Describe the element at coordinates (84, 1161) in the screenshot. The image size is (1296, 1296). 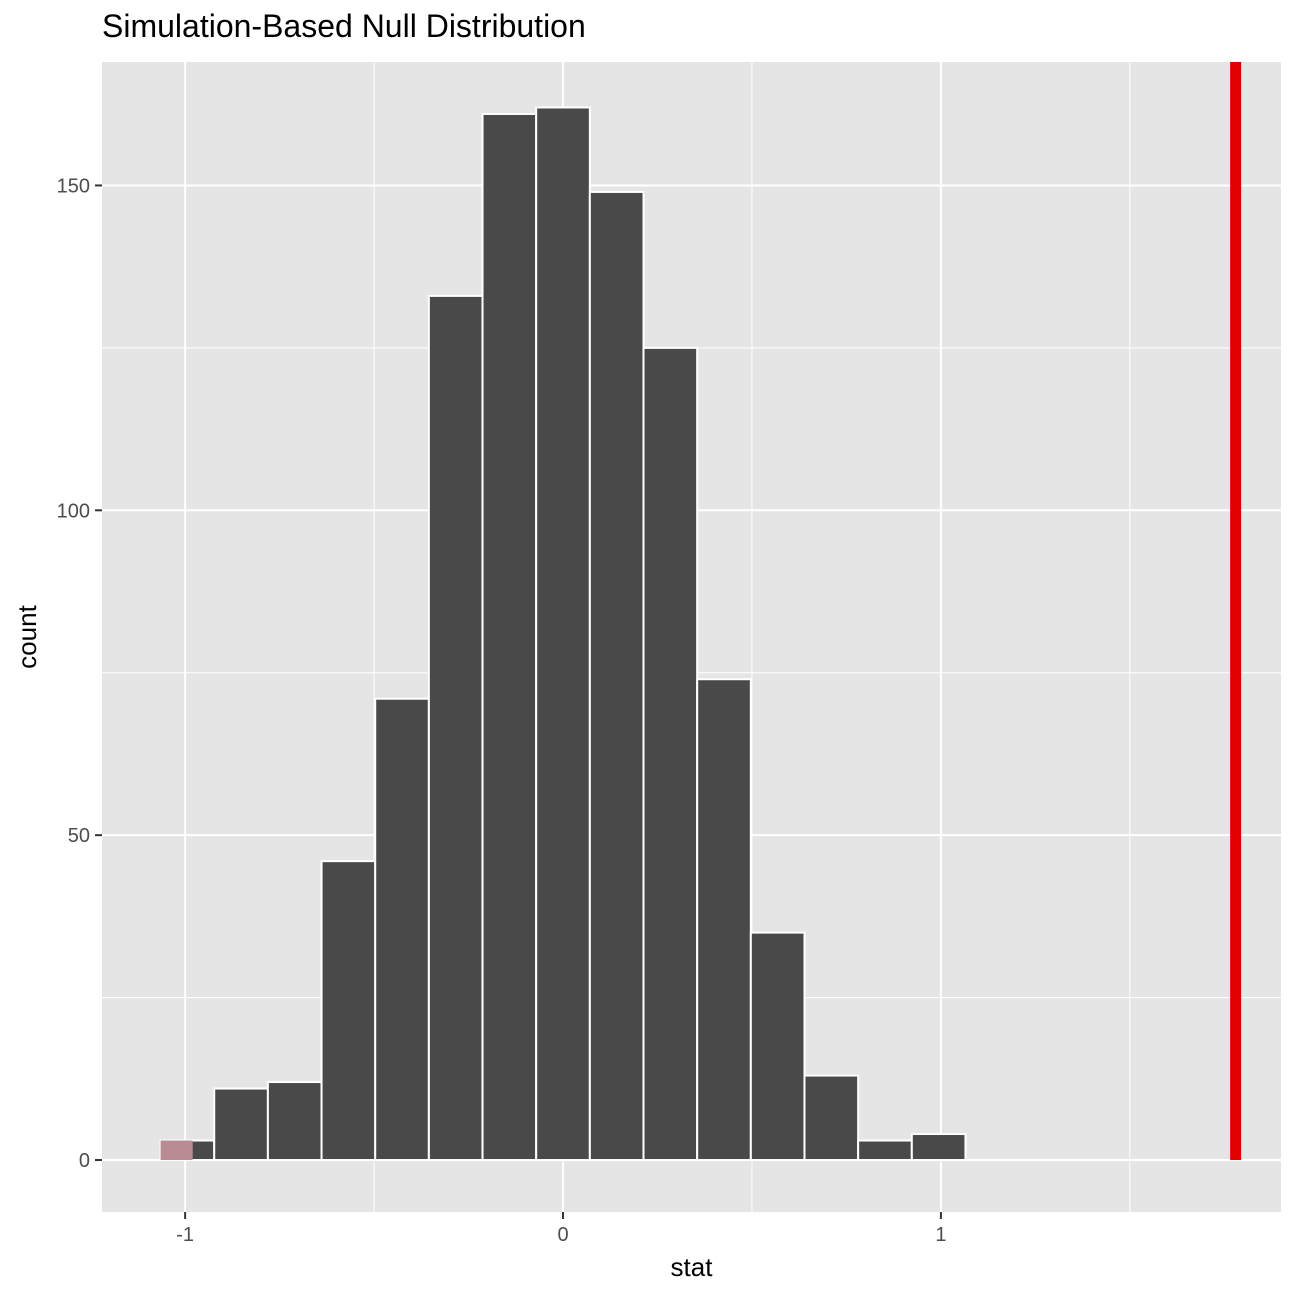
I see `y-tick-label: 0` at that location.